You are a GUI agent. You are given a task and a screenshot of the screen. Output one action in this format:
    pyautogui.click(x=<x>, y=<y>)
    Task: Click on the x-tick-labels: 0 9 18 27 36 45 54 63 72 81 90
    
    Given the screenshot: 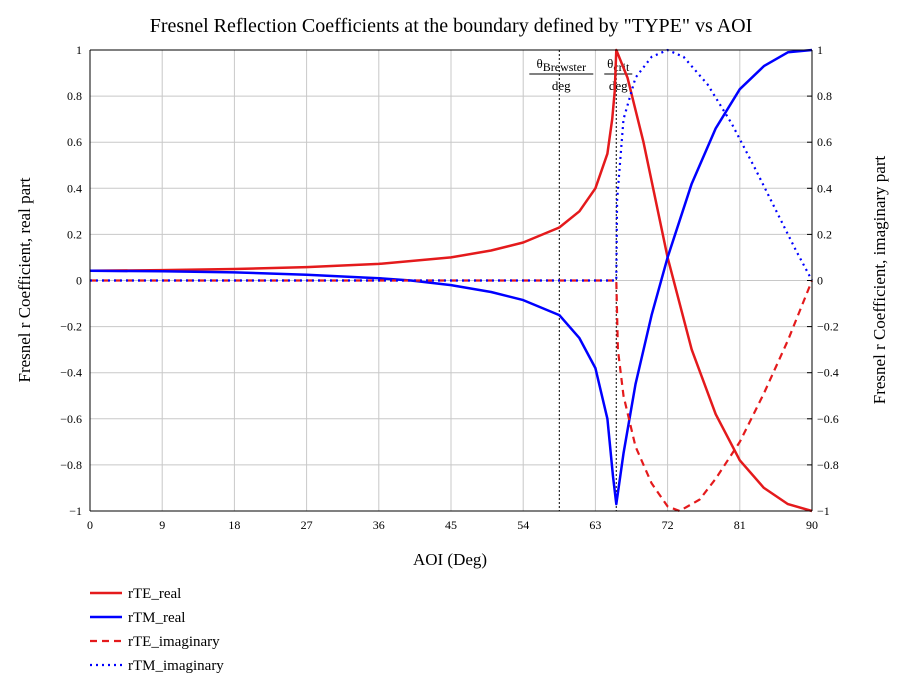 What is the action you would take?
    pyautogui.click(x=452, y=525)
    